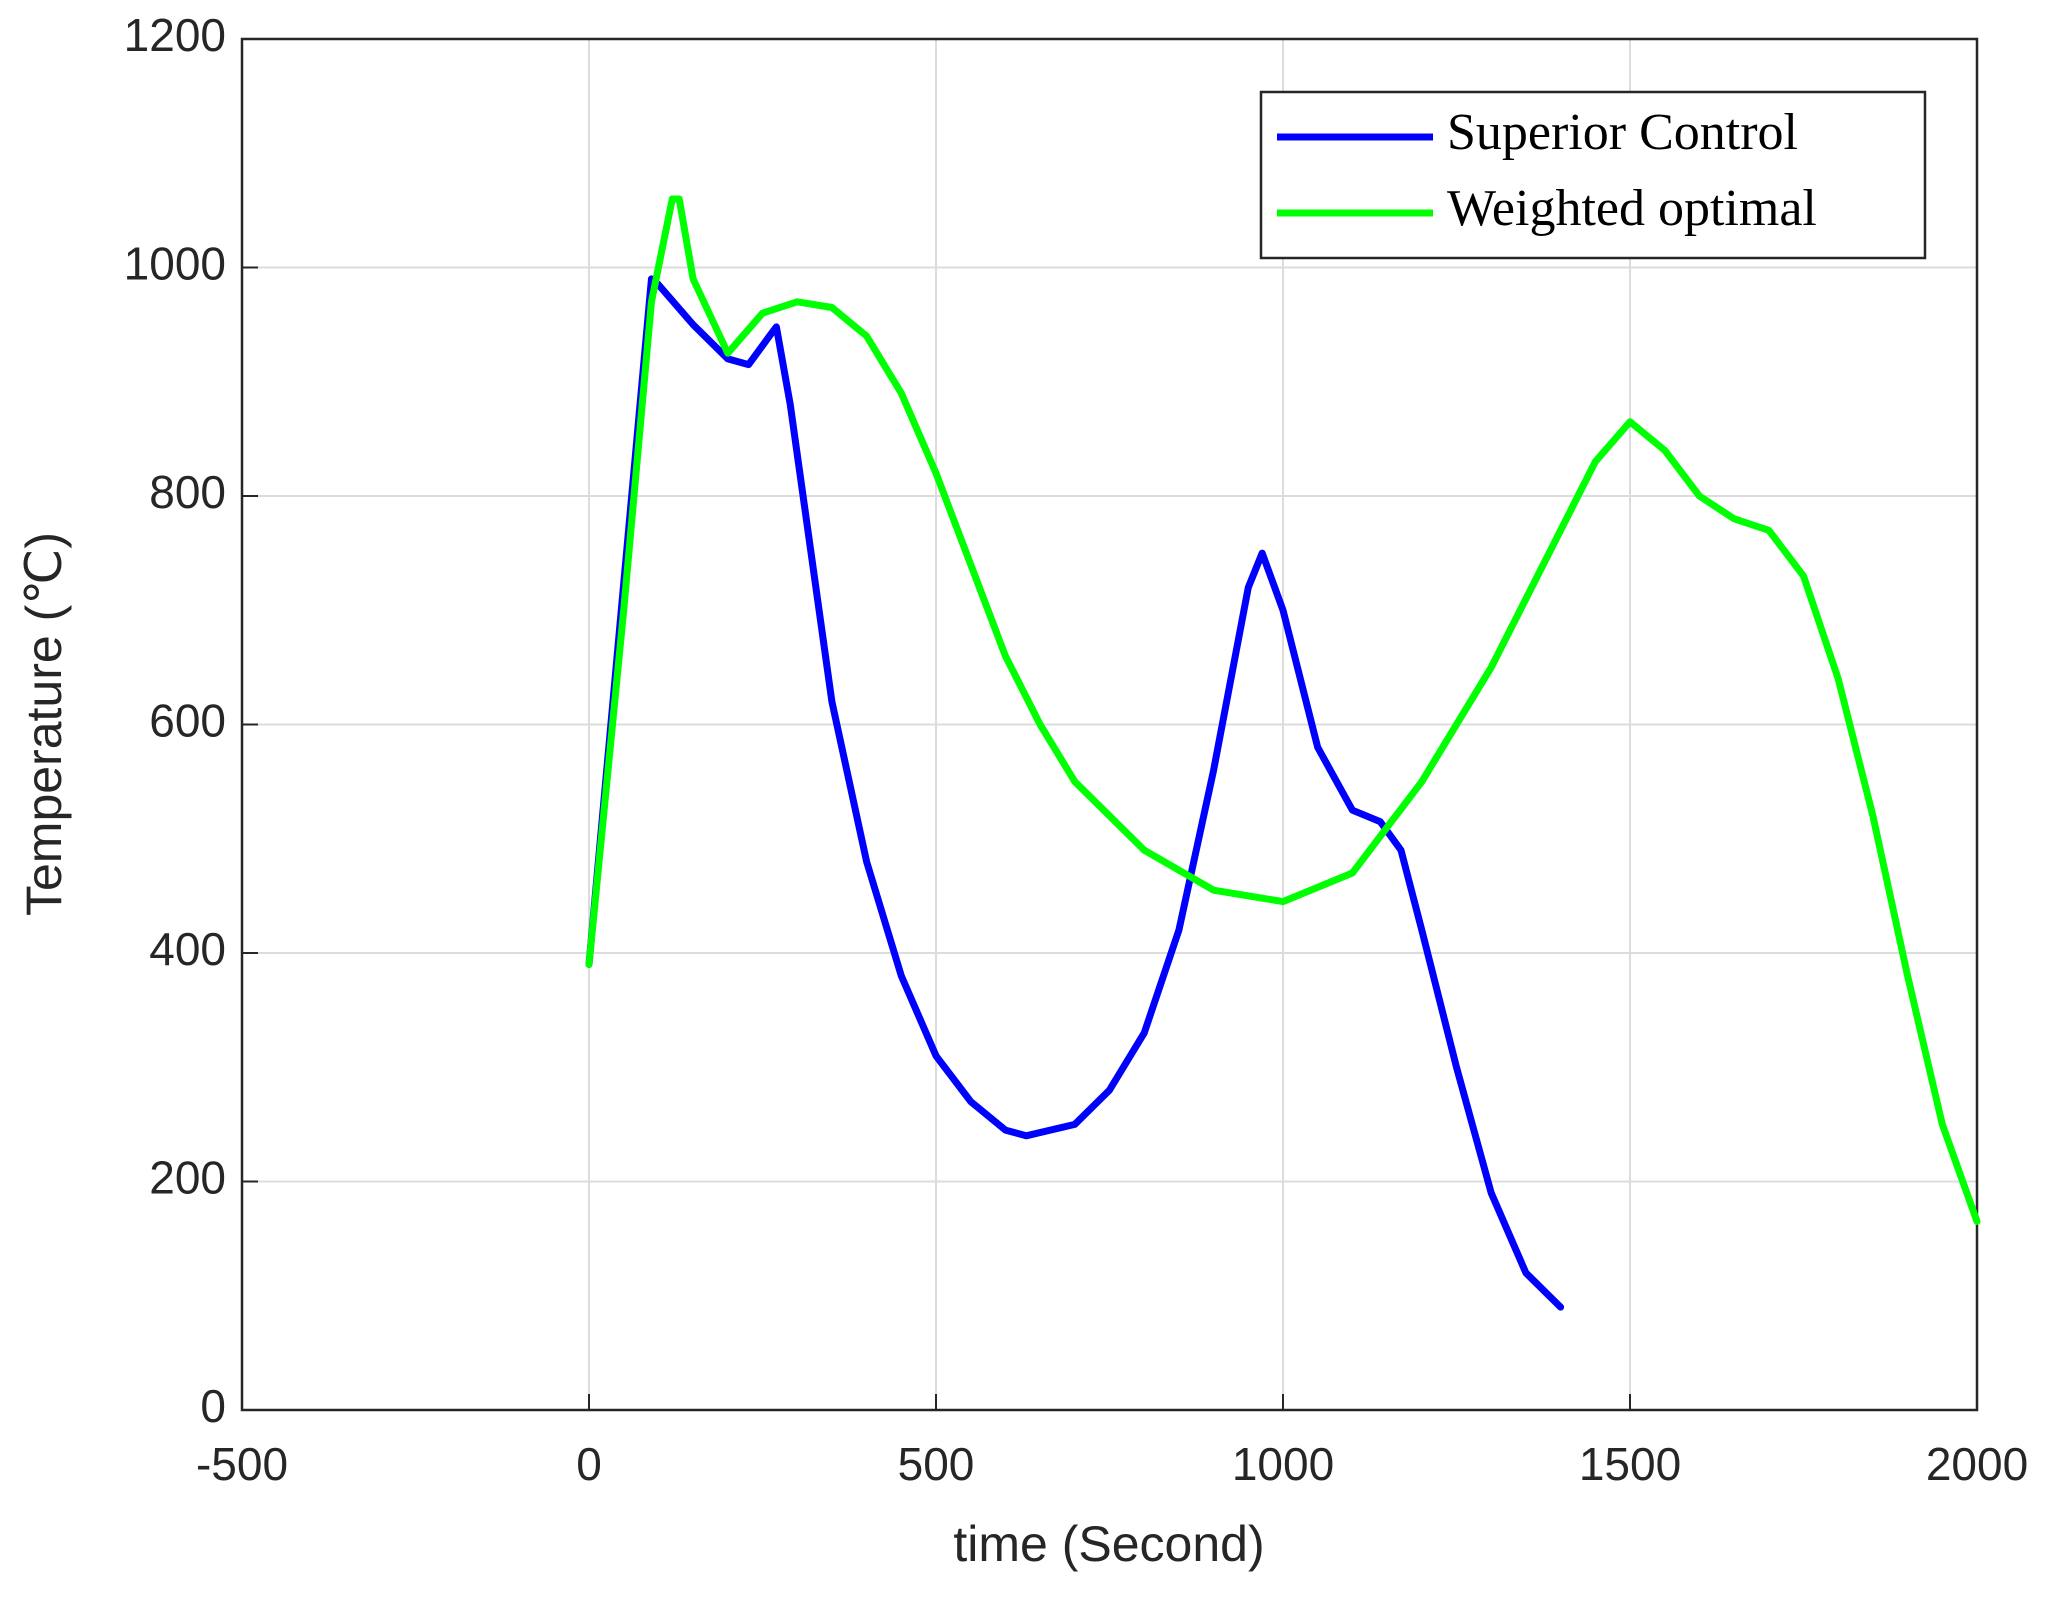 The height and width of the screenshot is (1611, 2053). Describe the element at coordinates (1108, 1544) in the screenshot. I see `x-axis-label: time (Second)` at that location.